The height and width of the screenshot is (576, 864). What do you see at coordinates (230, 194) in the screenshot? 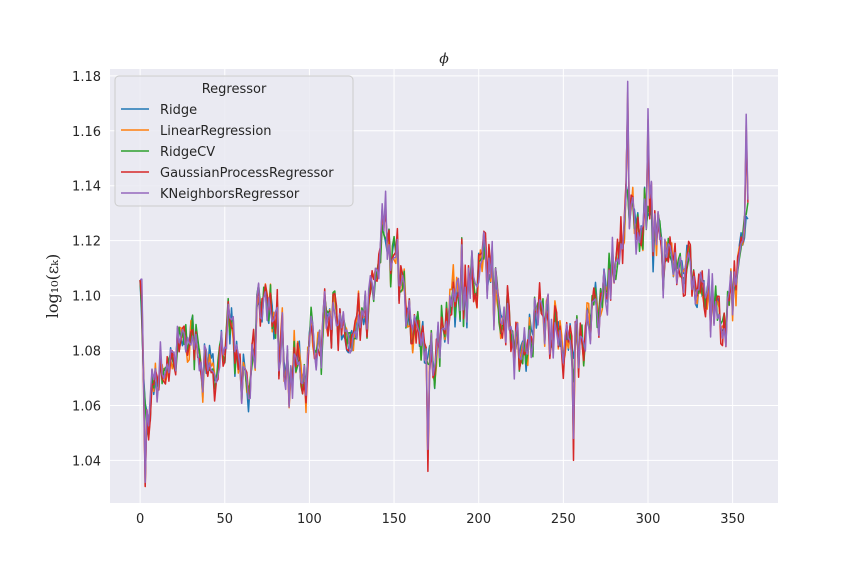
I see `legend-label: KNeighborsRegressor` at bounding box center [230, 194].